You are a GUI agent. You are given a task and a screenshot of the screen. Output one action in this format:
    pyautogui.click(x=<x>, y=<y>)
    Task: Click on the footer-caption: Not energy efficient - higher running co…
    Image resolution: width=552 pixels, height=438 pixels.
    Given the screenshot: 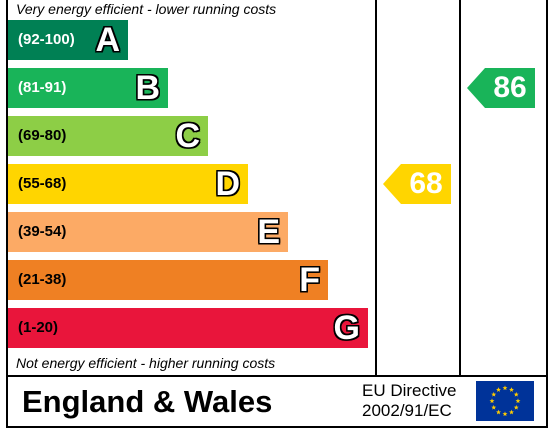 What is the action you would take?
    pyautogui.click(x=146, y=363)
    